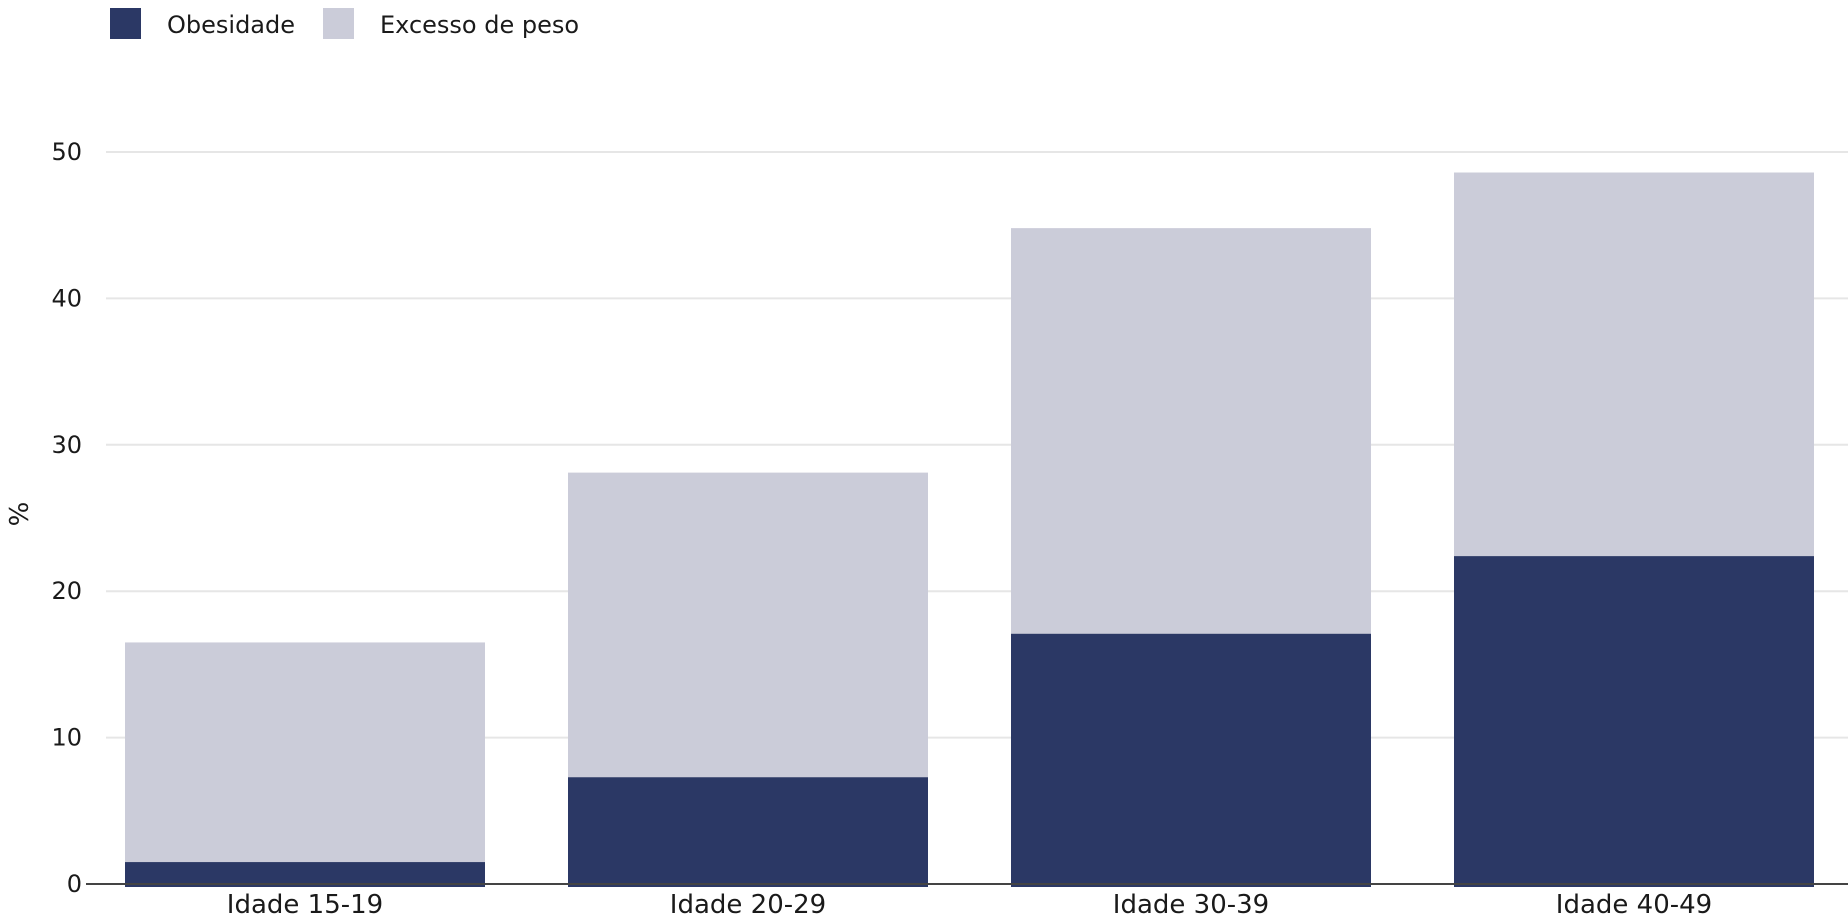 The width and height of the screenshot is (1848, 922). I want to click on x-tick-label: Idade 40-49, so click(1634, 905).